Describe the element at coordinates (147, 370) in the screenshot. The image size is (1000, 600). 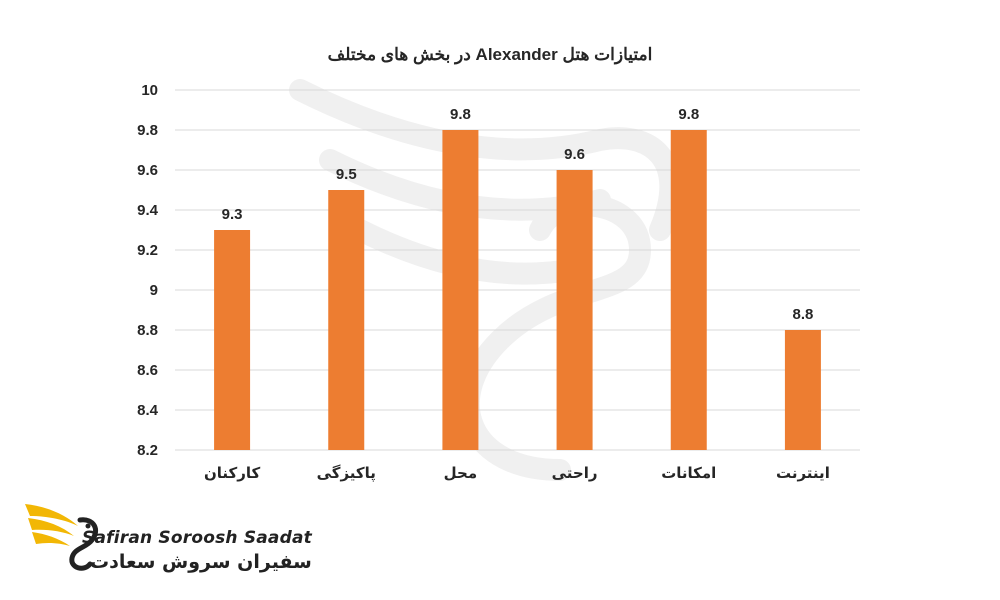
I see `y-tick-label: 8.6` at that location.